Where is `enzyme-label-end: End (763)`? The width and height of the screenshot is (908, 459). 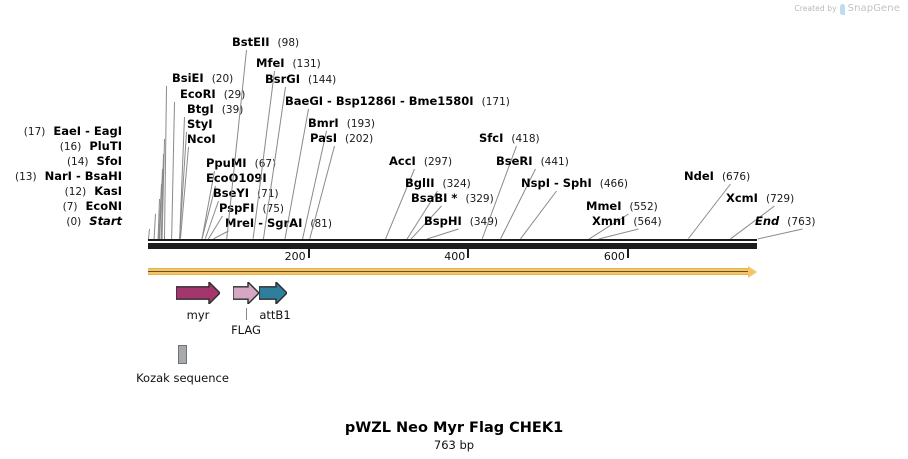
enzyme-label-end: End (763) is located at coordinates (785, 221).